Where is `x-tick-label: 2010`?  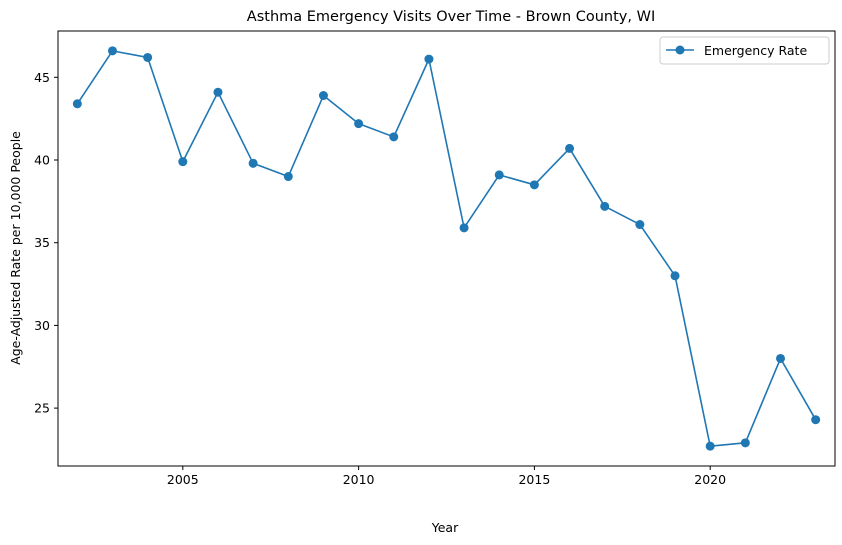 x-tick-label: 2010 is located at coordinates (359, 479).